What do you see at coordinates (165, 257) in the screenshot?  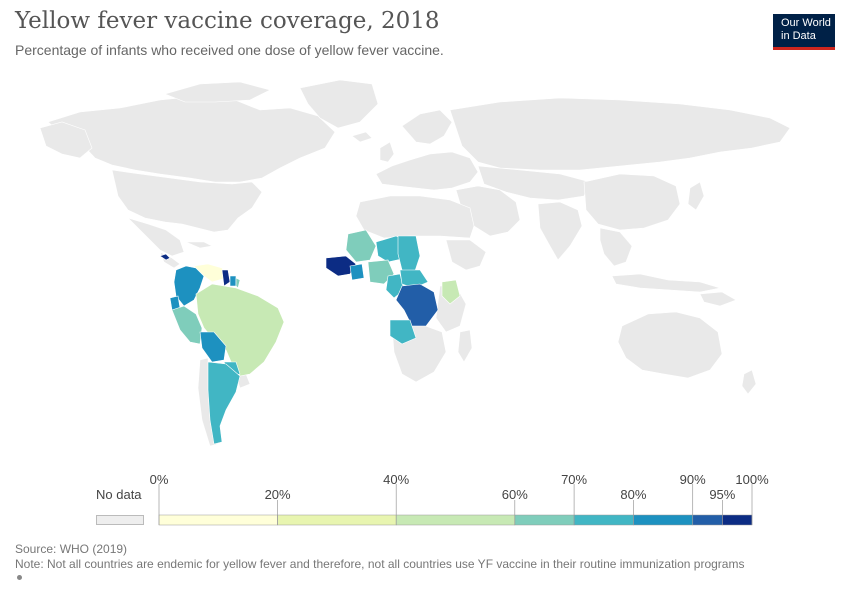 I see `region-panama` at bounding box center [165, 257].